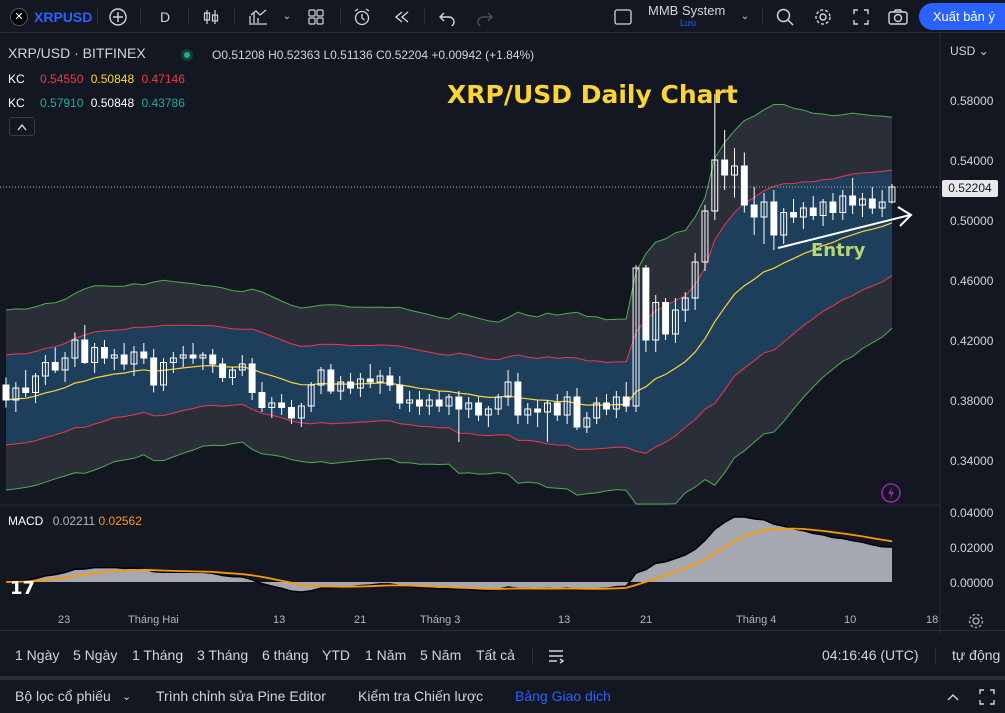 The image size is (1005, 713). Describe the element at coordinates (22, 126) in the screenshot. I see `collapse-legend-button` at that location.